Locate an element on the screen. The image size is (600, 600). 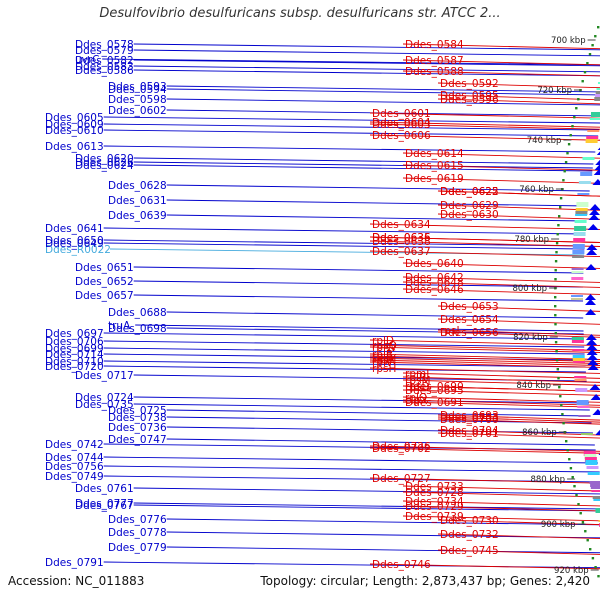
gene-label: rplW is located at coordinates (384, 348).